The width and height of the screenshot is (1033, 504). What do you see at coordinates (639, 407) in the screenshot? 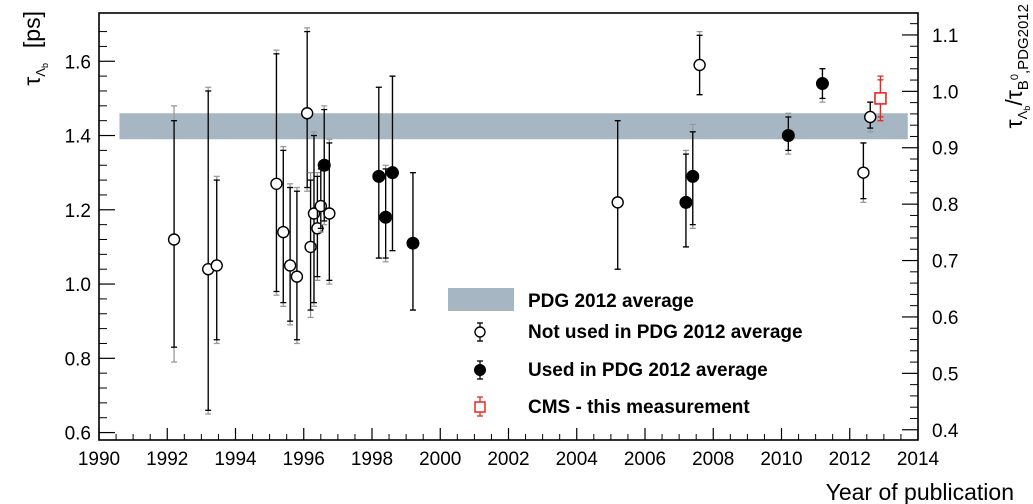
I see `legend-label-cms: CMS - this measurement` at bounding box center [639, 407].